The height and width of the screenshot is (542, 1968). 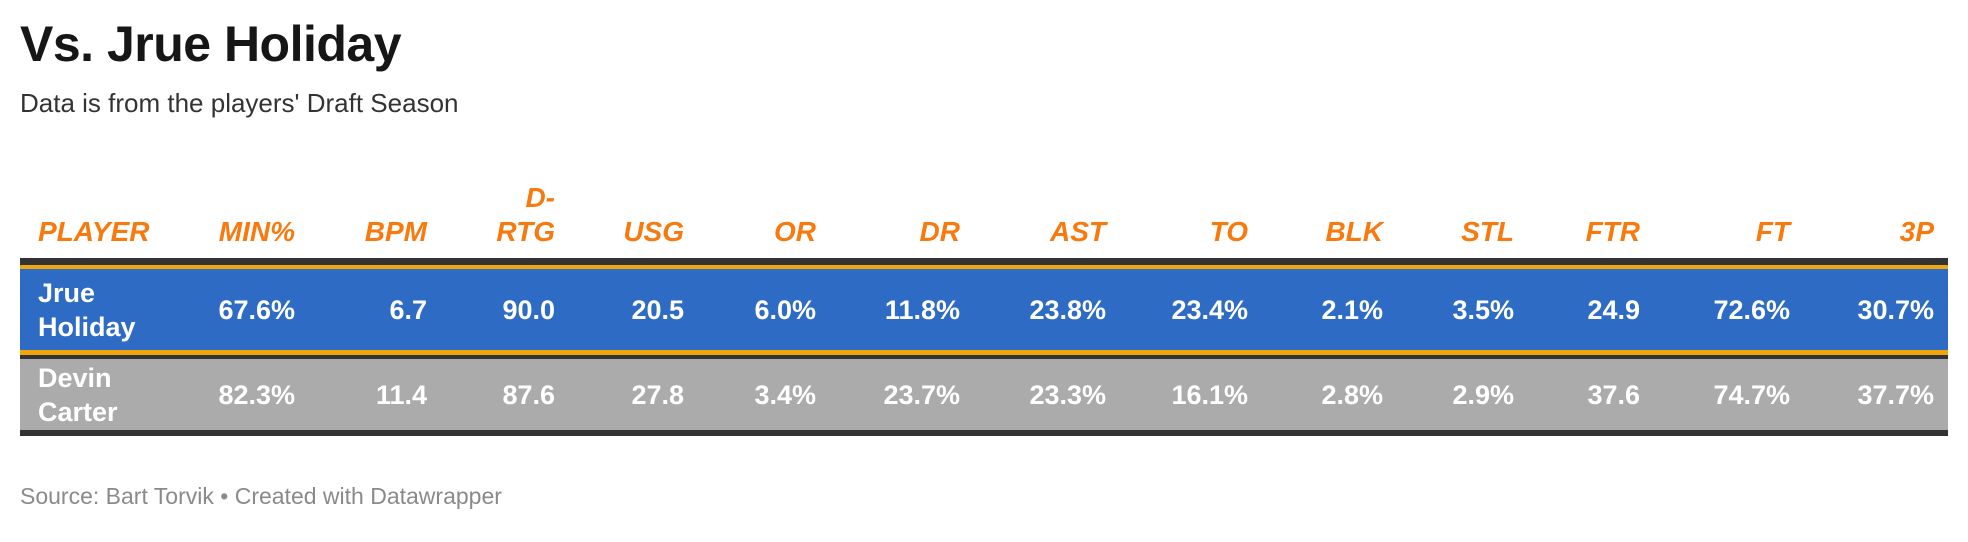 What do you see at coordinates (764, 207) in the screenshot?
I see `column-header-or: OR` at bounding box center [764, 207].